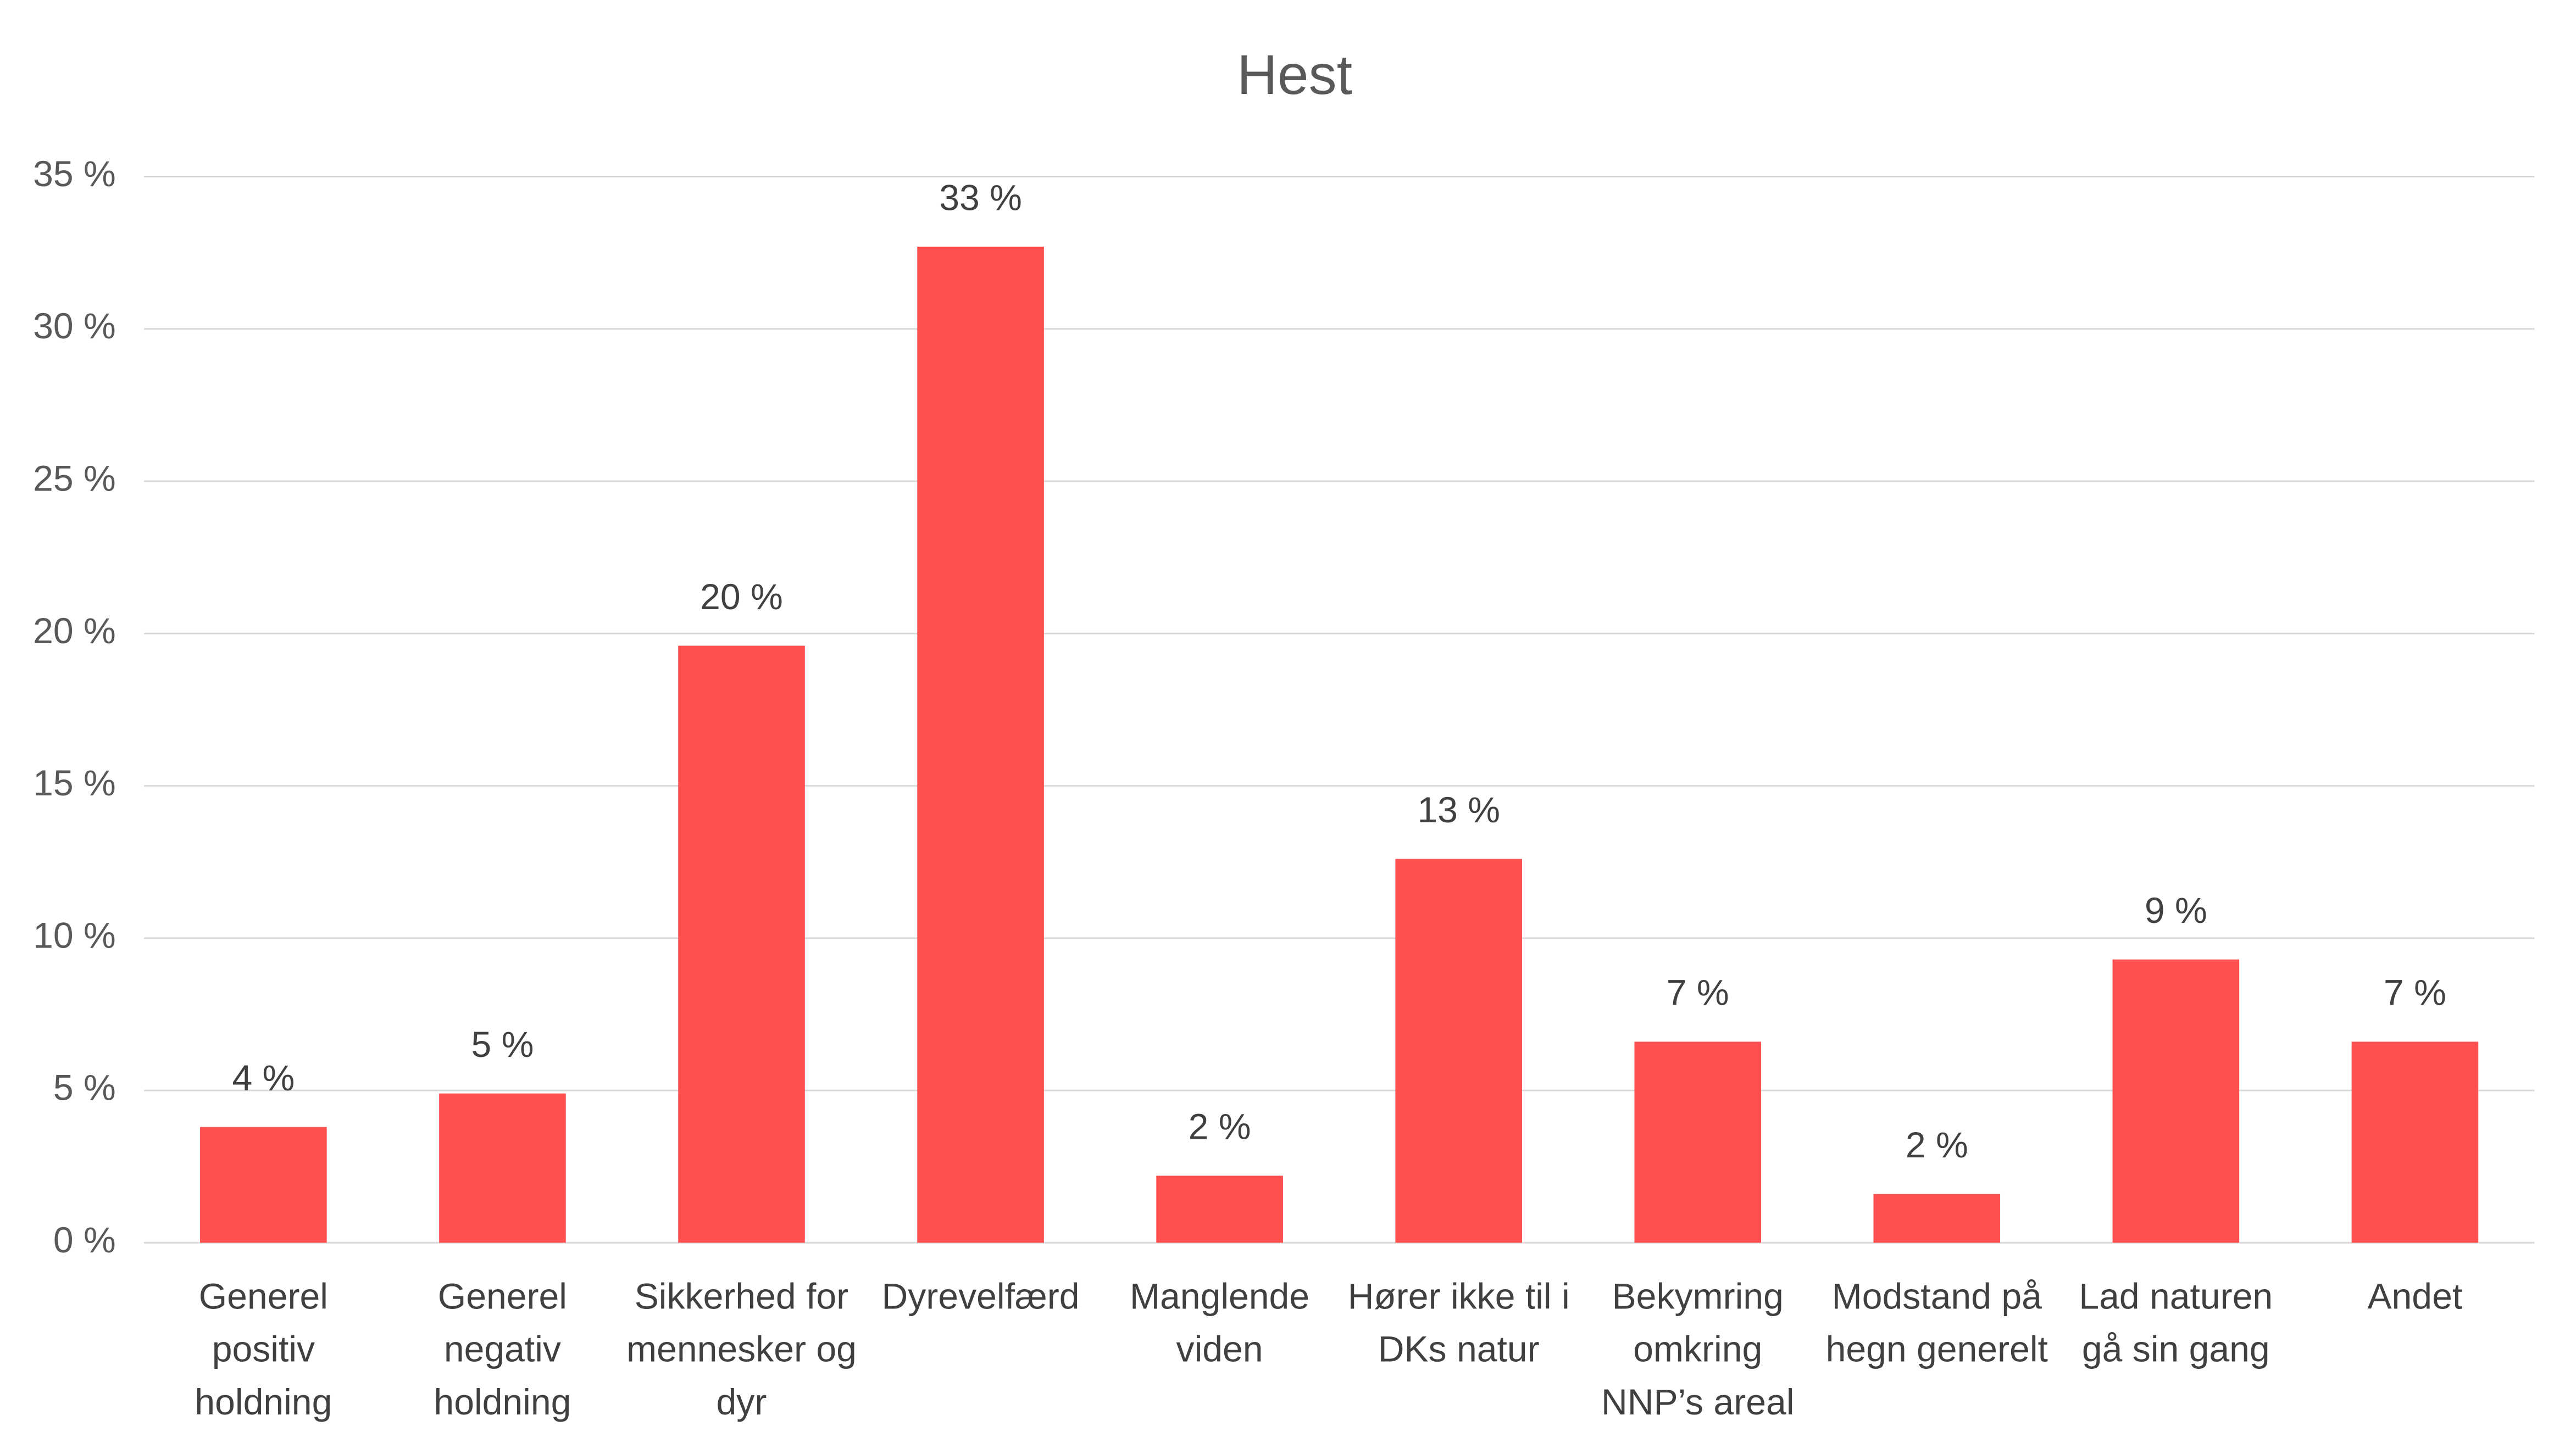 The image size is (2576, 1454). What do you see at coordinates (74, 631) in the screenshot?
I see `y-tick-label: 20 %` at bounding box center [74, 631].